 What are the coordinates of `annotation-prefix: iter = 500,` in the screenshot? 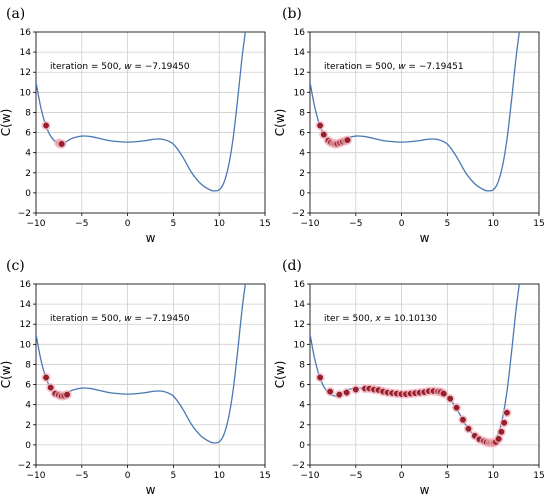 It's located at (349, 319).